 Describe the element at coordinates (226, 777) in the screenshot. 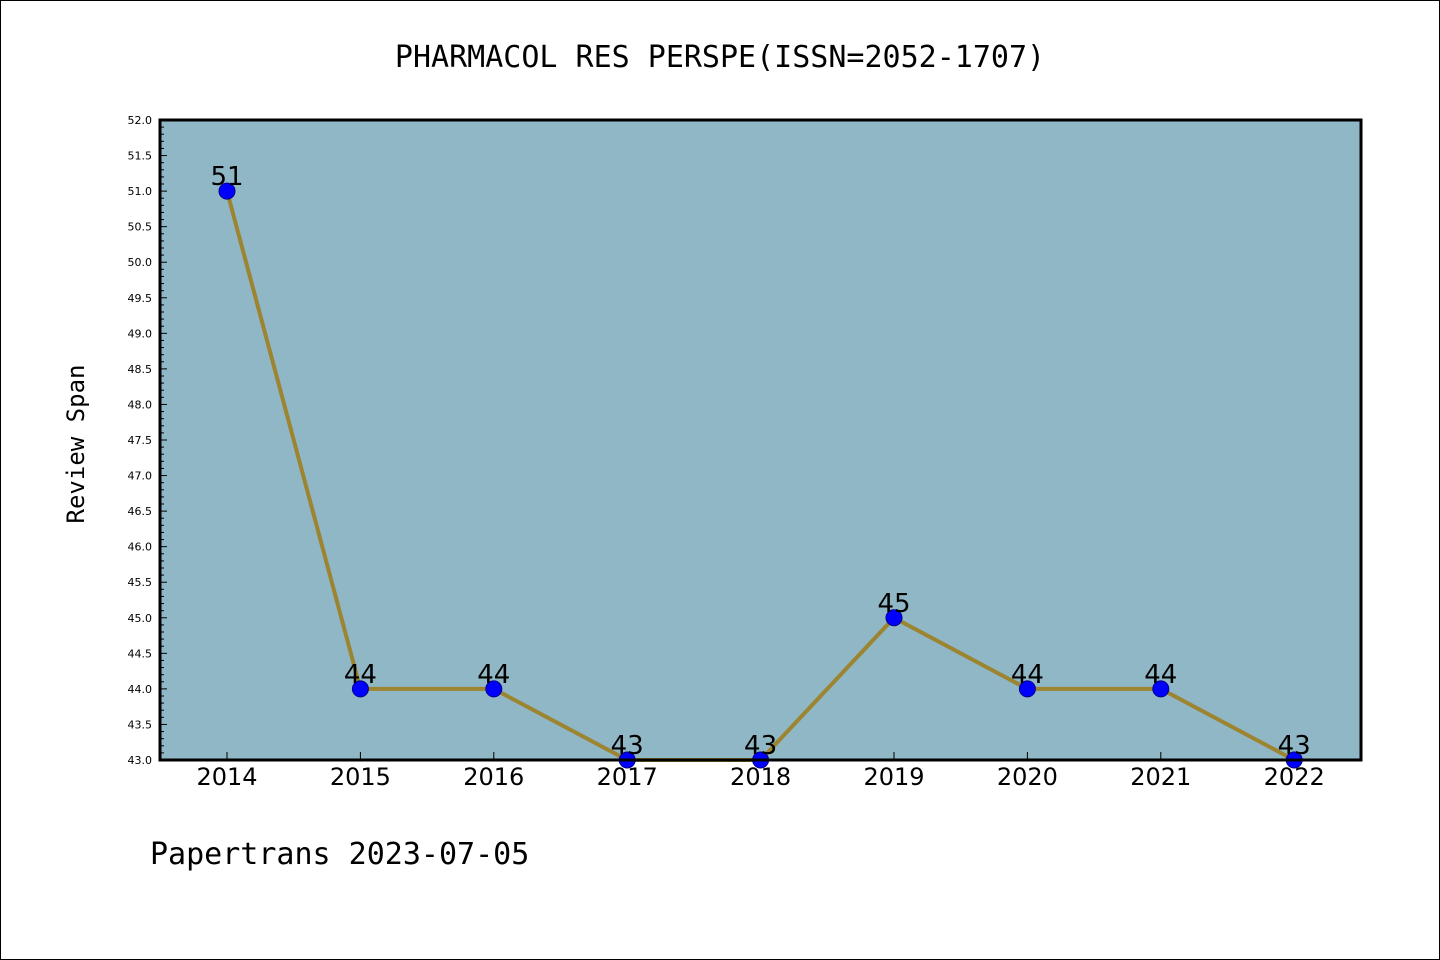

I see `x-tick-label: 2014` at that location.